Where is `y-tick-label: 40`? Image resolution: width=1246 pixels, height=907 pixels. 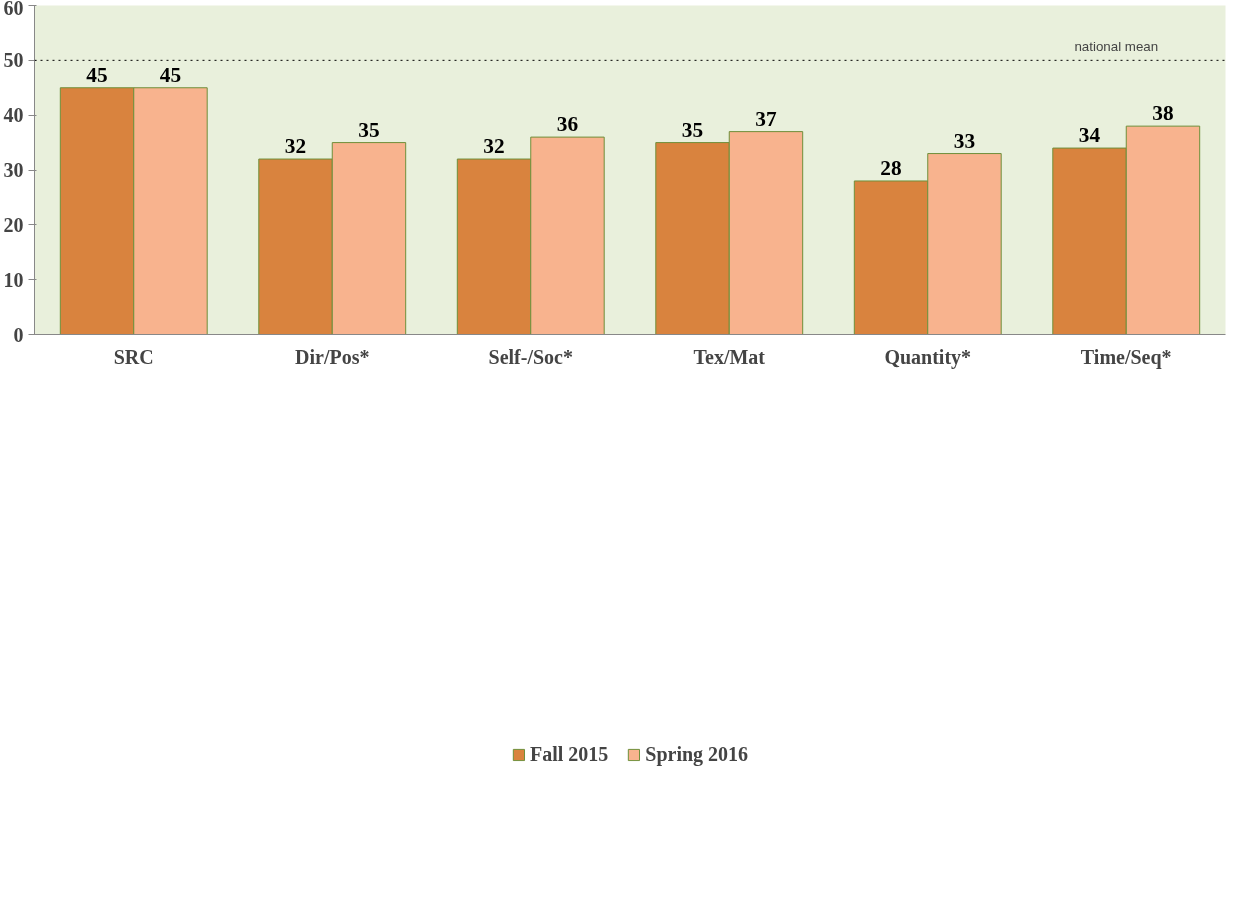
y-tick-label: 40 is located at coordinates (13, 115).